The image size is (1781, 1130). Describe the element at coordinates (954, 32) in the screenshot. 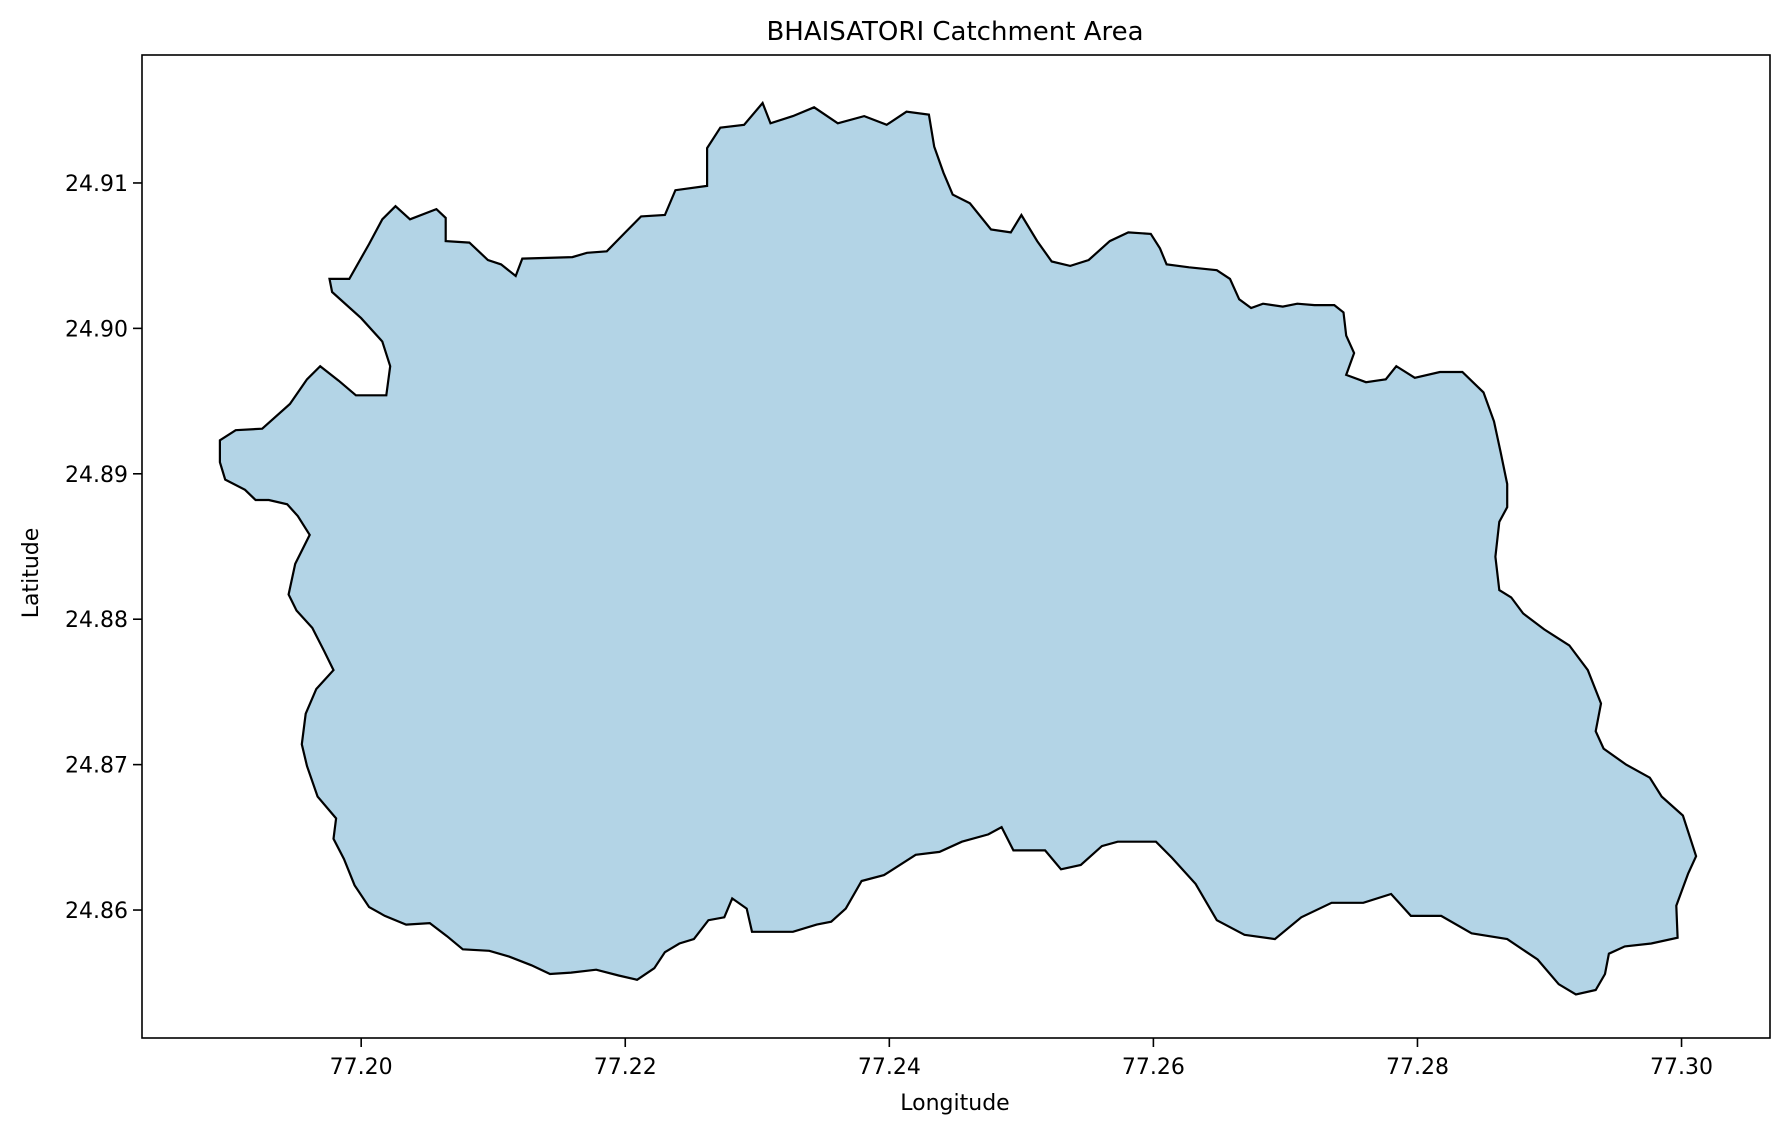

I see `map-title: BHAISATORI Catchment Area` at that location.